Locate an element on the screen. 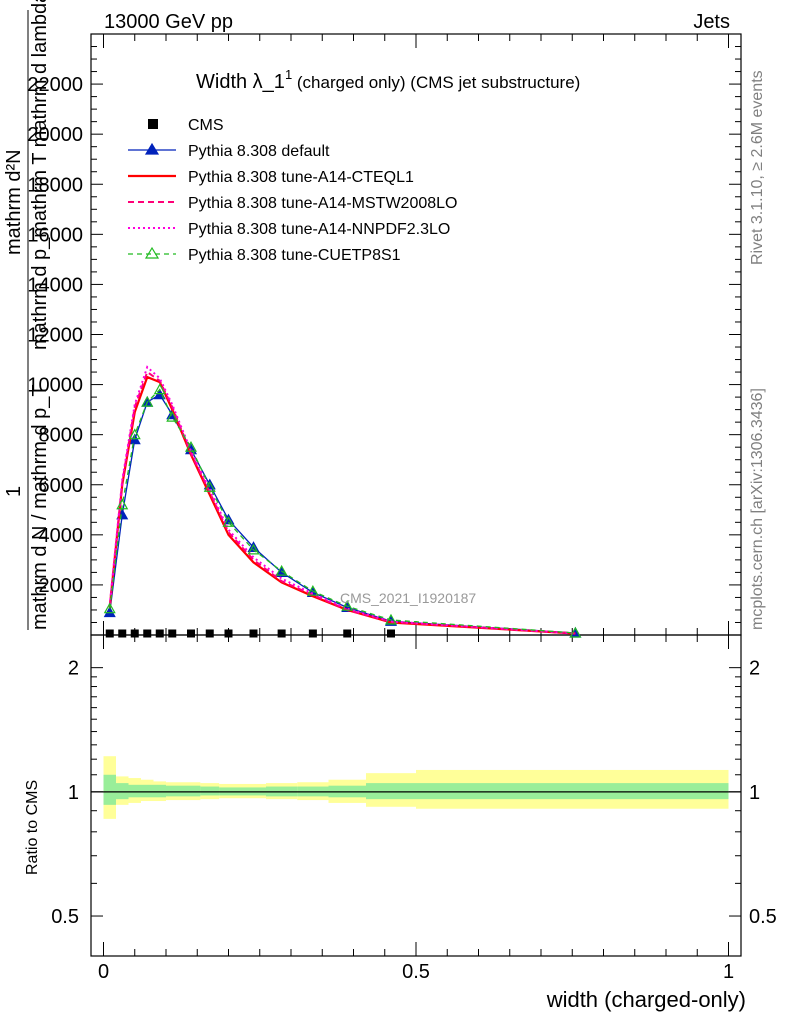 This screenshot has height=1024, width=786. ylabel-numerator: mathrm d²N is located at coordinates (14, 202).